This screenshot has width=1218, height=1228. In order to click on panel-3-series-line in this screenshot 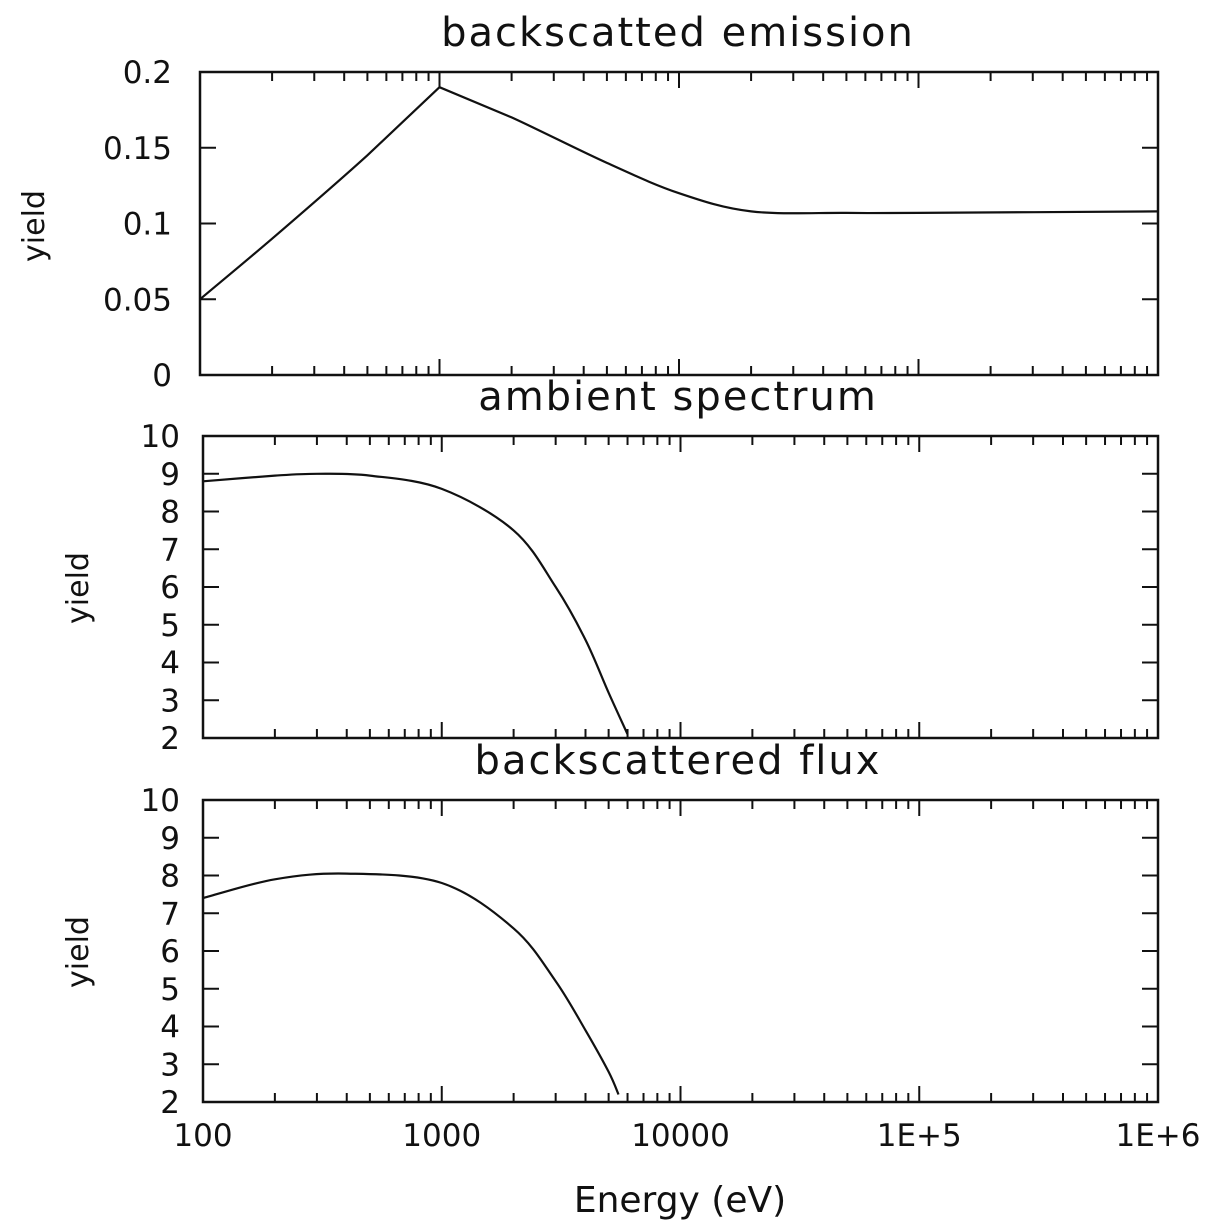, I will do `click(411, 983)`.